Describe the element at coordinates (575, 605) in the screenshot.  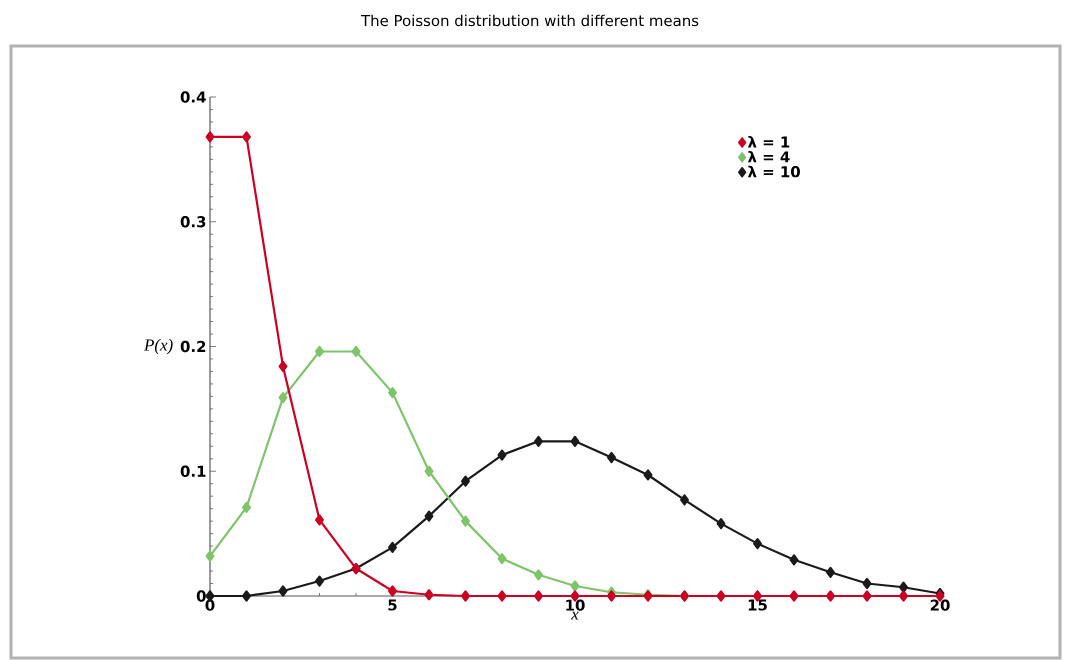
I see `x-tick-label: 10` at that location.